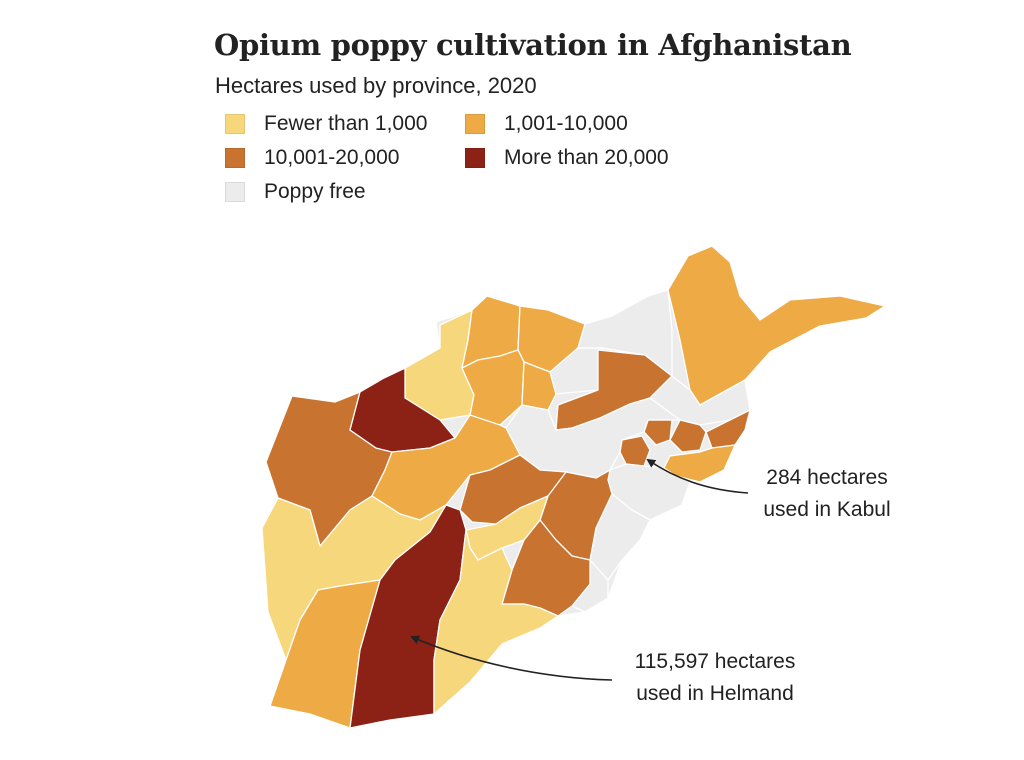 The height and width of the screenshot is (760, 1024). What do you see at coordinates (346, 123) in the screenshot?
I see `legend-label: Fewer than 1,000` at bounding box center [346, 123].